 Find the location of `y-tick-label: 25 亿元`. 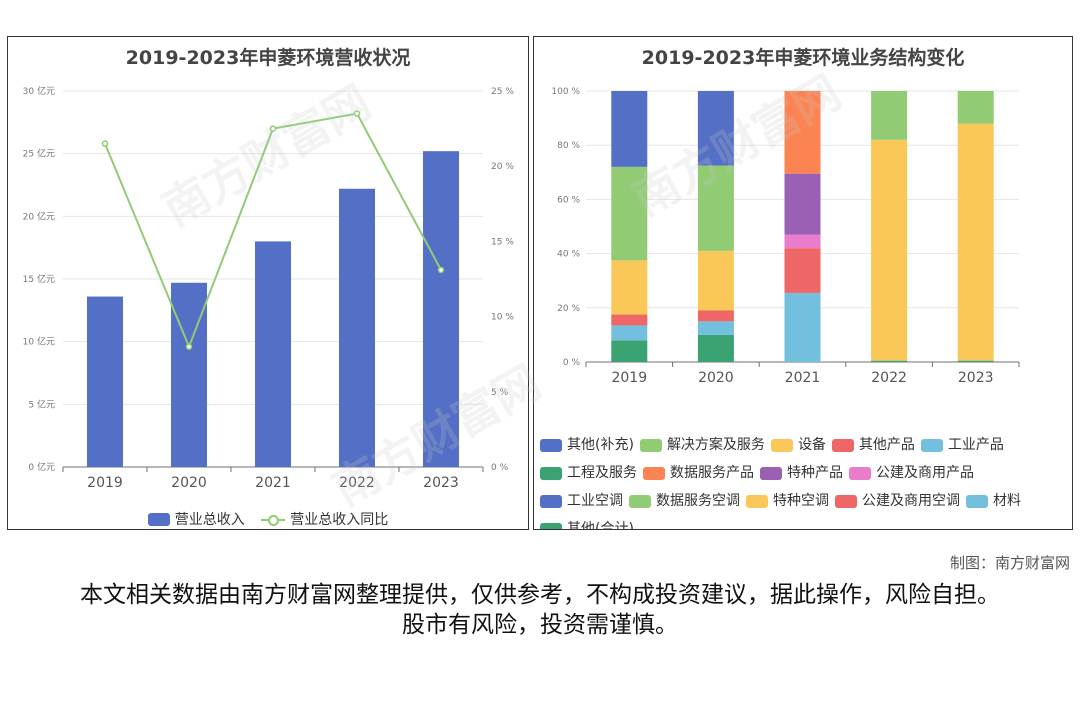

y-tick-label: 25 亿元 is located at coordinates (39, 154).